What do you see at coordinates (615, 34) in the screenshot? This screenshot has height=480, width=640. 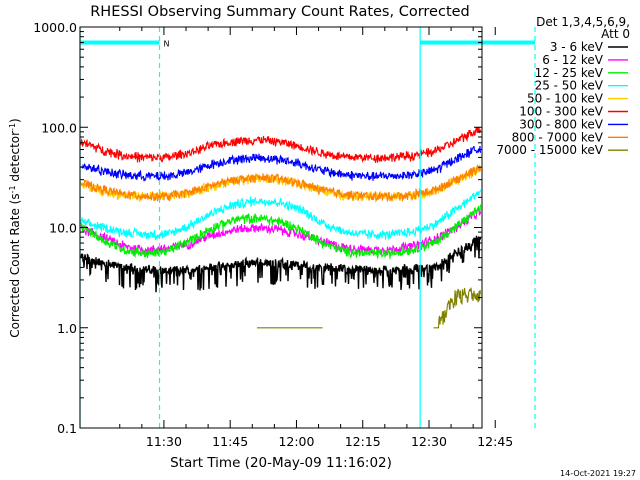 I see `legend-header: Att 0` at bounding box center [615, 34].